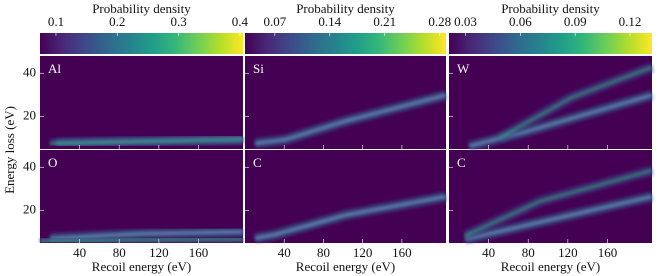 The width and height of the screenshot is (658, 276). Describe the element at coordinates (56, 21) in the screenshot. I see `colorbar-tick-label: 0.1` at that location.